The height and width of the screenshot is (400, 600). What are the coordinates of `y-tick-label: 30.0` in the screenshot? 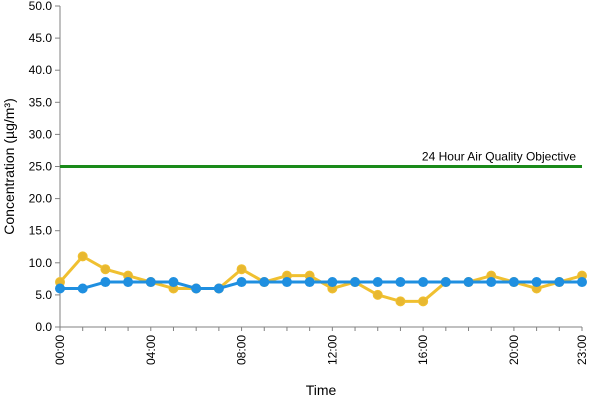 It's located at (41, 134).